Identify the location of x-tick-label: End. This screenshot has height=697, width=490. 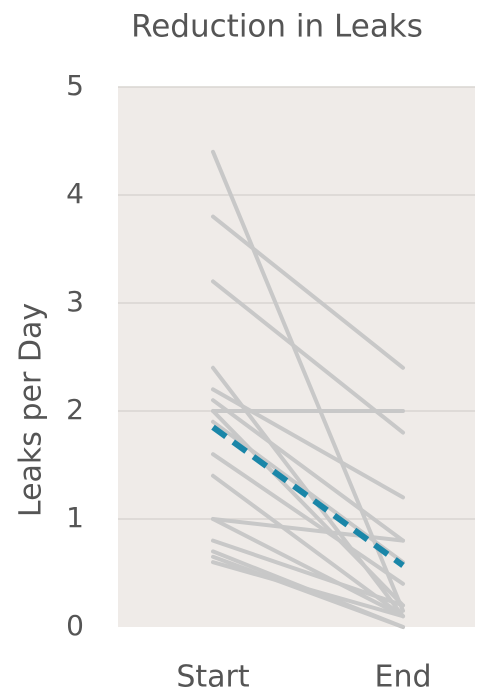
(402, 677).